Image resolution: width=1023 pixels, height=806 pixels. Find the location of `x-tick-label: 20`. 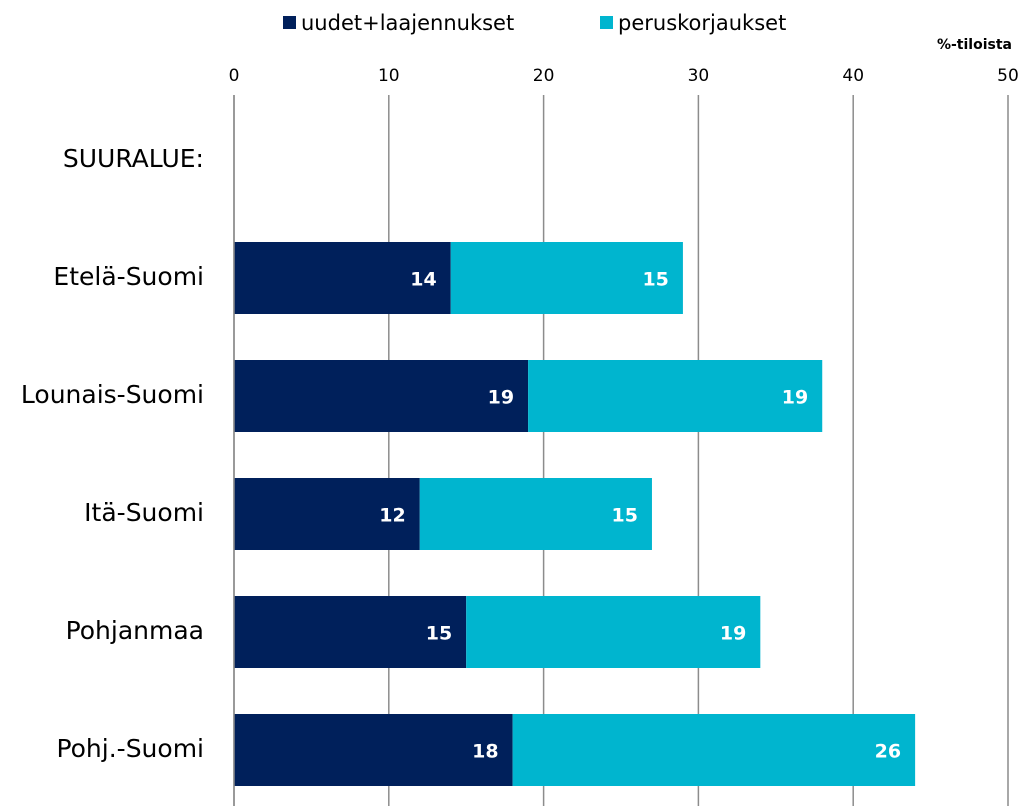

x-tick-label: 20 is located at coordinates (544, 76).